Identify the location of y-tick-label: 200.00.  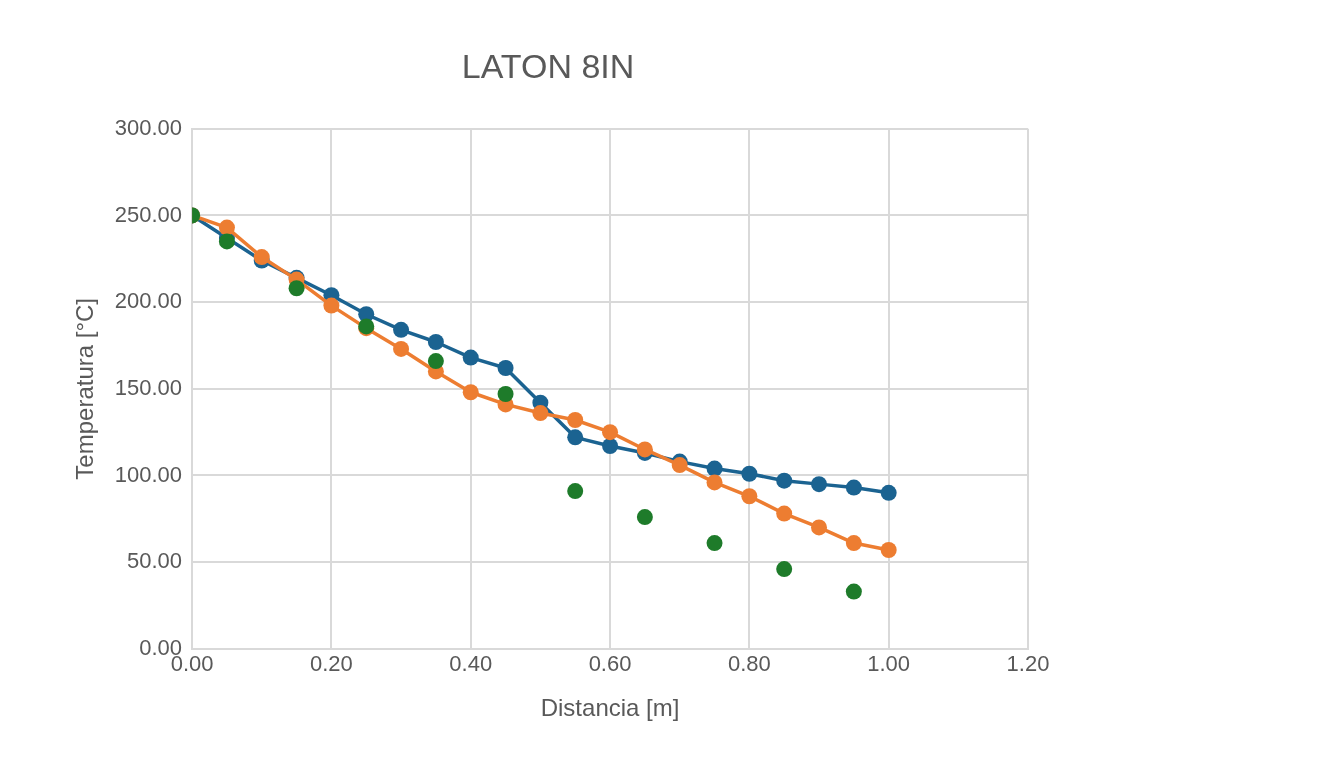
(148, 301).